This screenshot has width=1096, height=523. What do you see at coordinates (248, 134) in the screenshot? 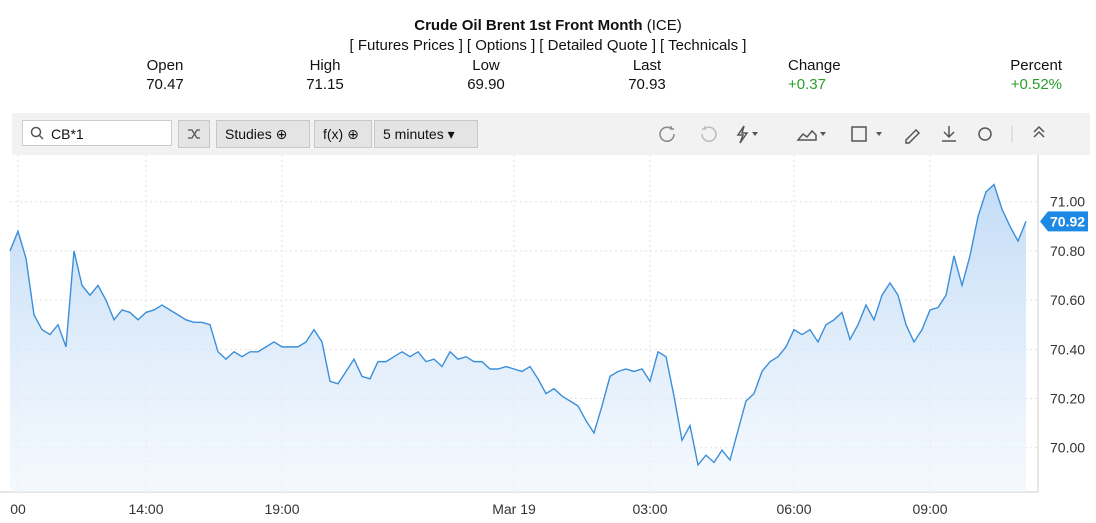
I see `studies-label: Studies` at bounding box center [248, 134].